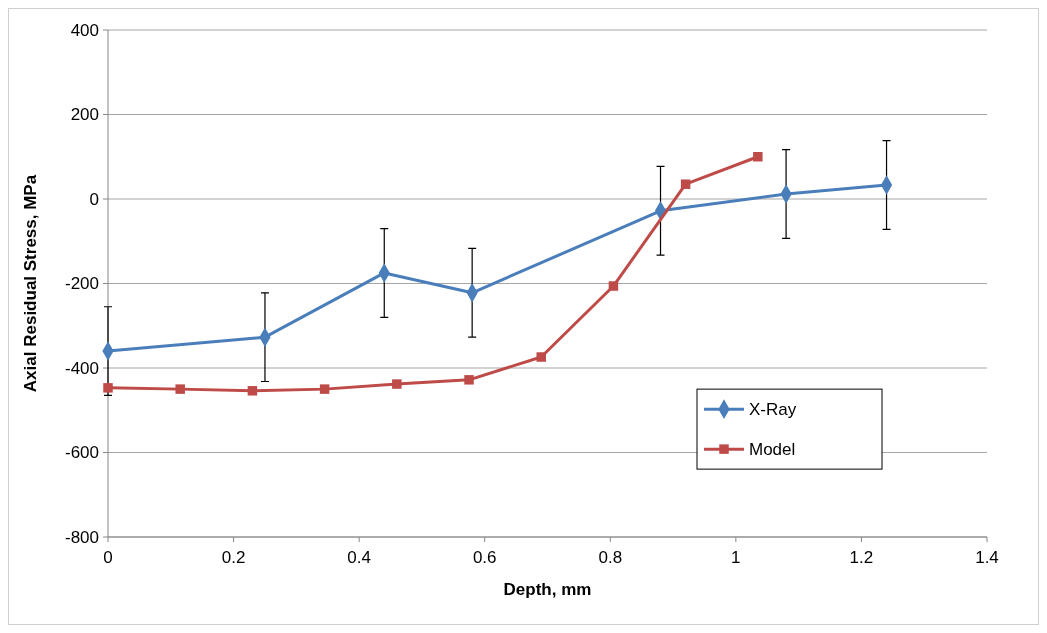 Image resolution: width=1047 pixels, height=633 pixels. What do you see at coordinates (772, 450) in the screenshot?
I see `legend-label: Model` at bounding box center [772, 450].